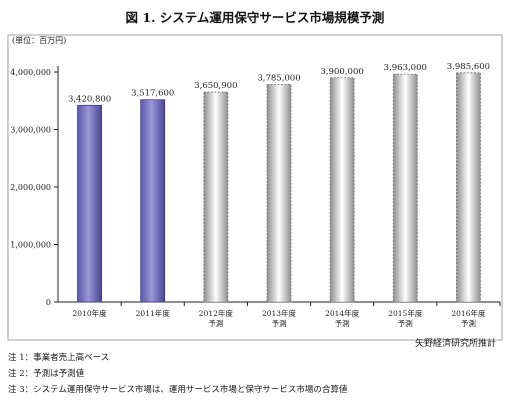 This screenshot has width=510, height=400. Describe the element at coordinates (216, 313) in the screenshot. I see `x-tick-label: 2012年度` at that location.